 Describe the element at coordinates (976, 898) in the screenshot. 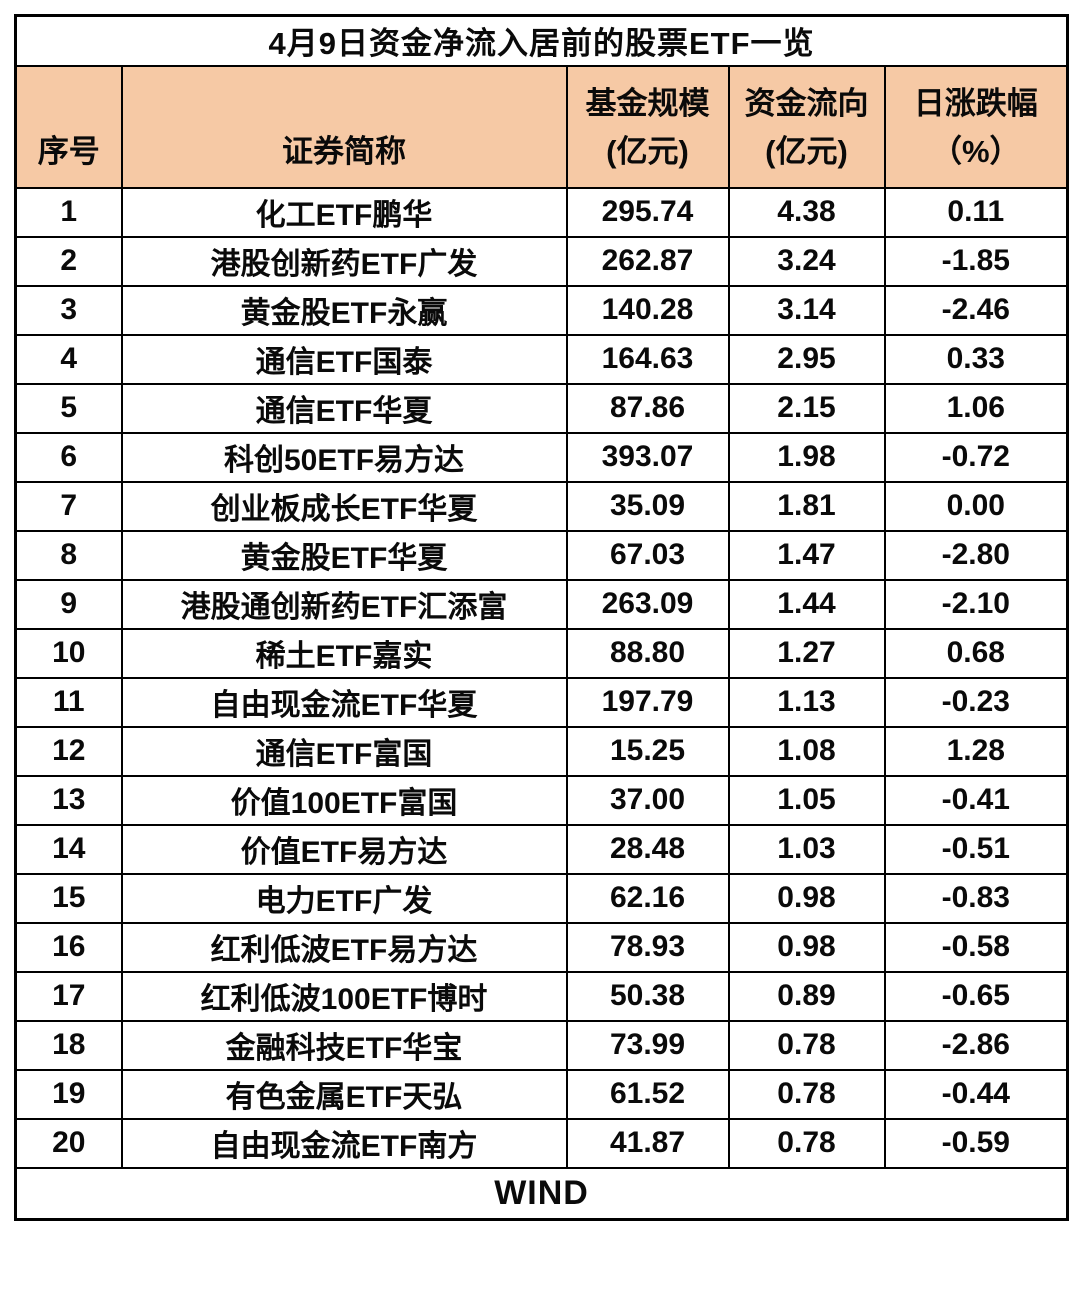

I see `daily-change: -0.83` at that location.